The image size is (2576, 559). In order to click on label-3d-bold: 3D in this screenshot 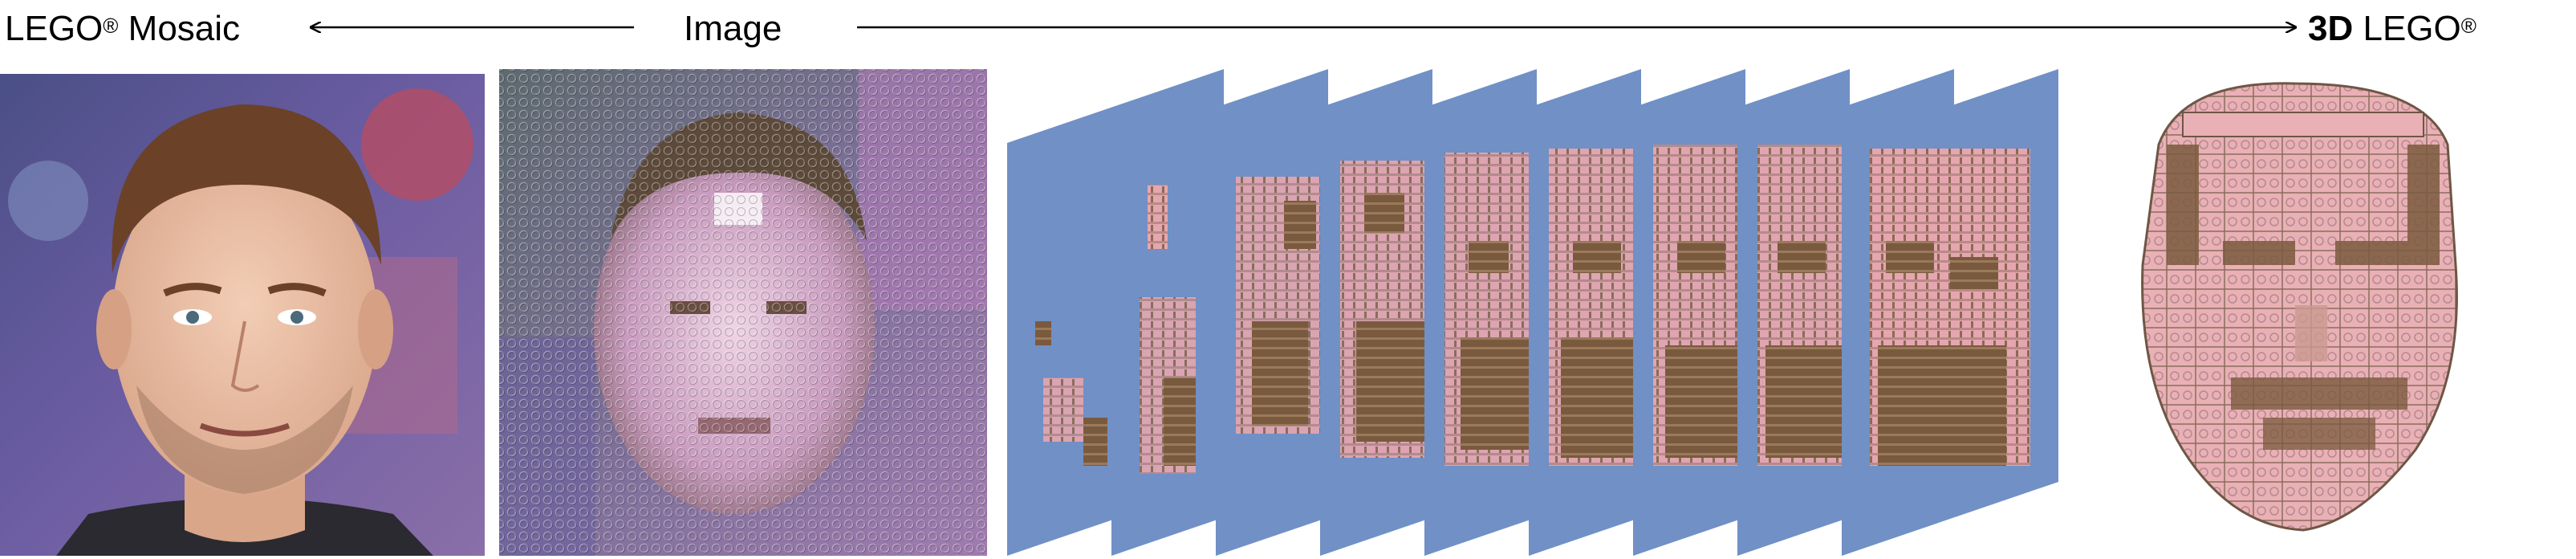, I will do `click(2331, 28)`.